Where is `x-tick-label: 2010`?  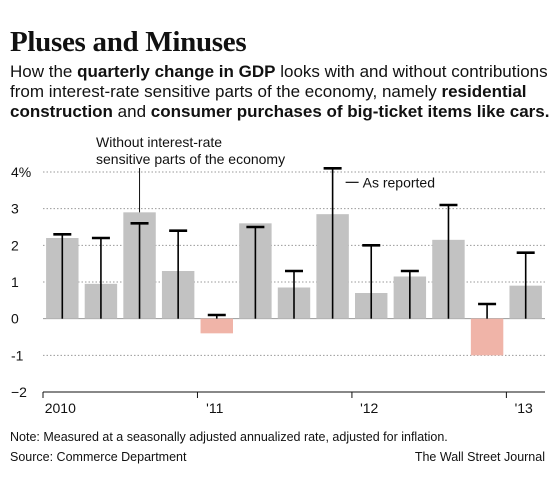 x-tick-label: 2010 is located at coordinates (60, 408).